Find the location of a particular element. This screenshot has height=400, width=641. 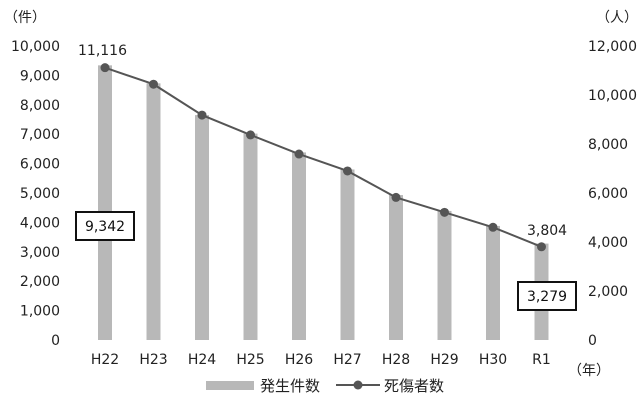

label-bar-first-frame is located at coordinates (105, 226).